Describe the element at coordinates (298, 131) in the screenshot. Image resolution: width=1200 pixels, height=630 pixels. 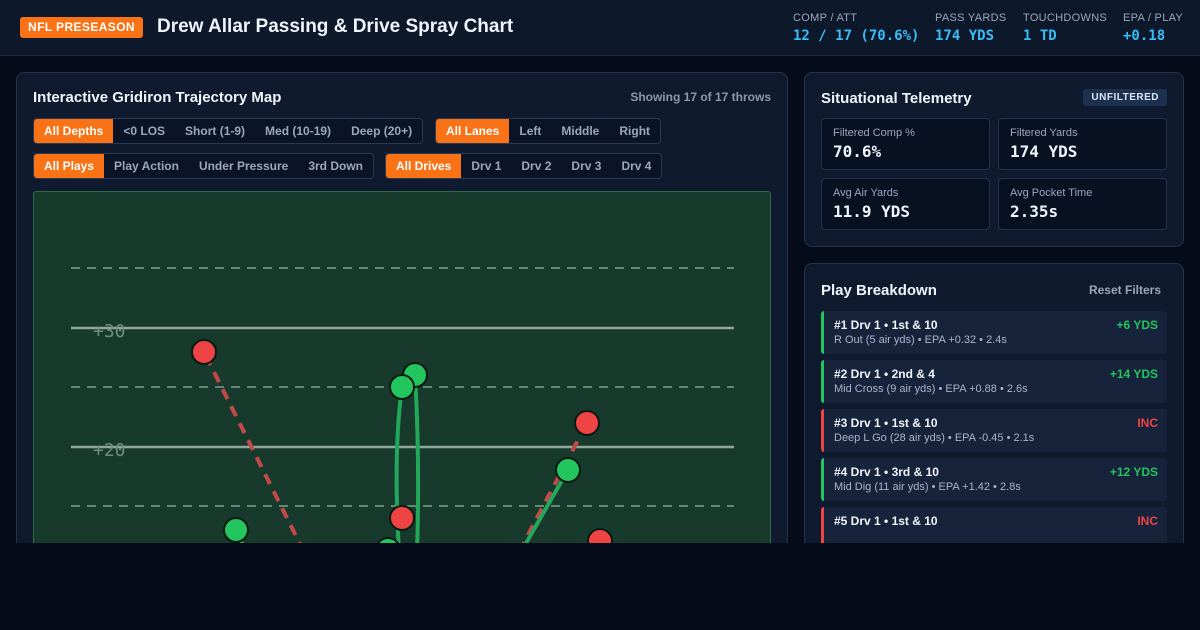
I see `filter-medium: Med (10-19)` at that location.